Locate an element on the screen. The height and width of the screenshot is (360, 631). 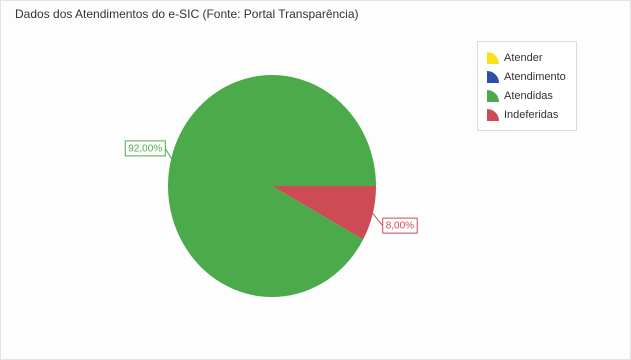
data-label-indeferidas: 8,00% is located at coordinates (400, 226).